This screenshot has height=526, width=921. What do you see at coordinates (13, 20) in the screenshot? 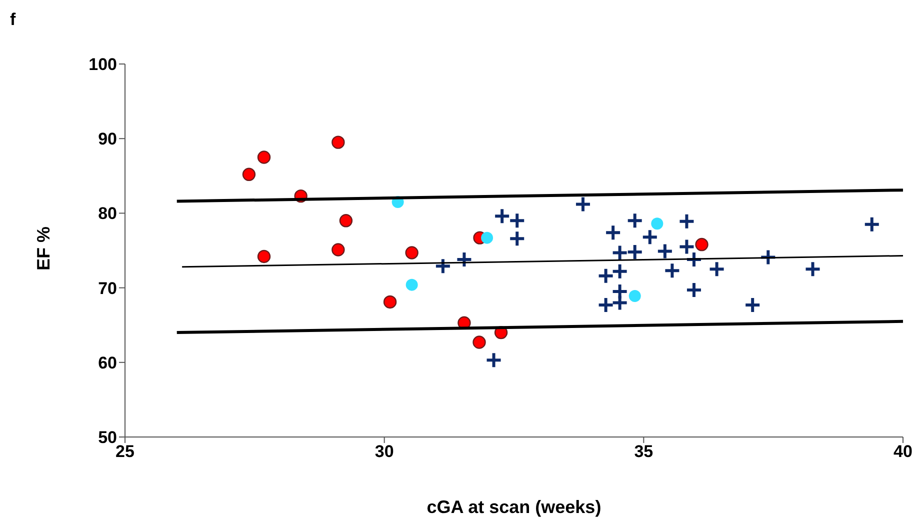
I see `chart-title: f` at bounding box center [13, 20].